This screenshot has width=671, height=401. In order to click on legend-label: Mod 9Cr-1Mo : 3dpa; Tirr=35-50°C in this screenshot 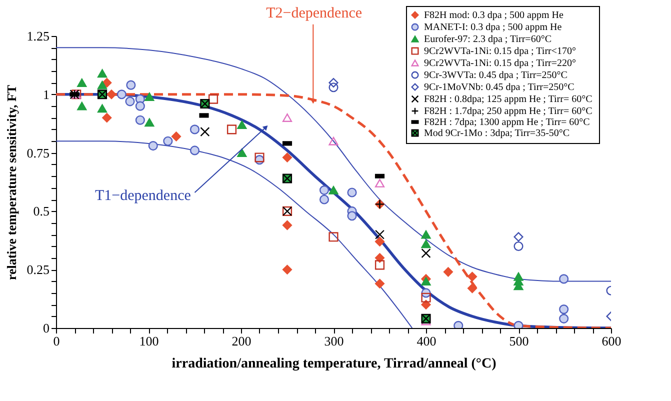, I will do `click(497, 133)`.